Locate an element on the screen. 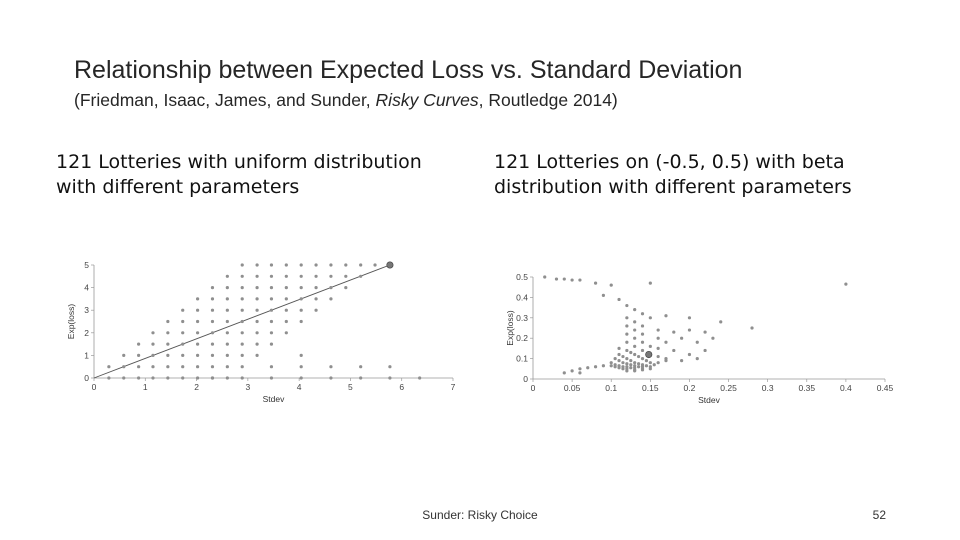 The image size is (960, 540). x-tick-label: 2 is located at coordinates (196, 387).